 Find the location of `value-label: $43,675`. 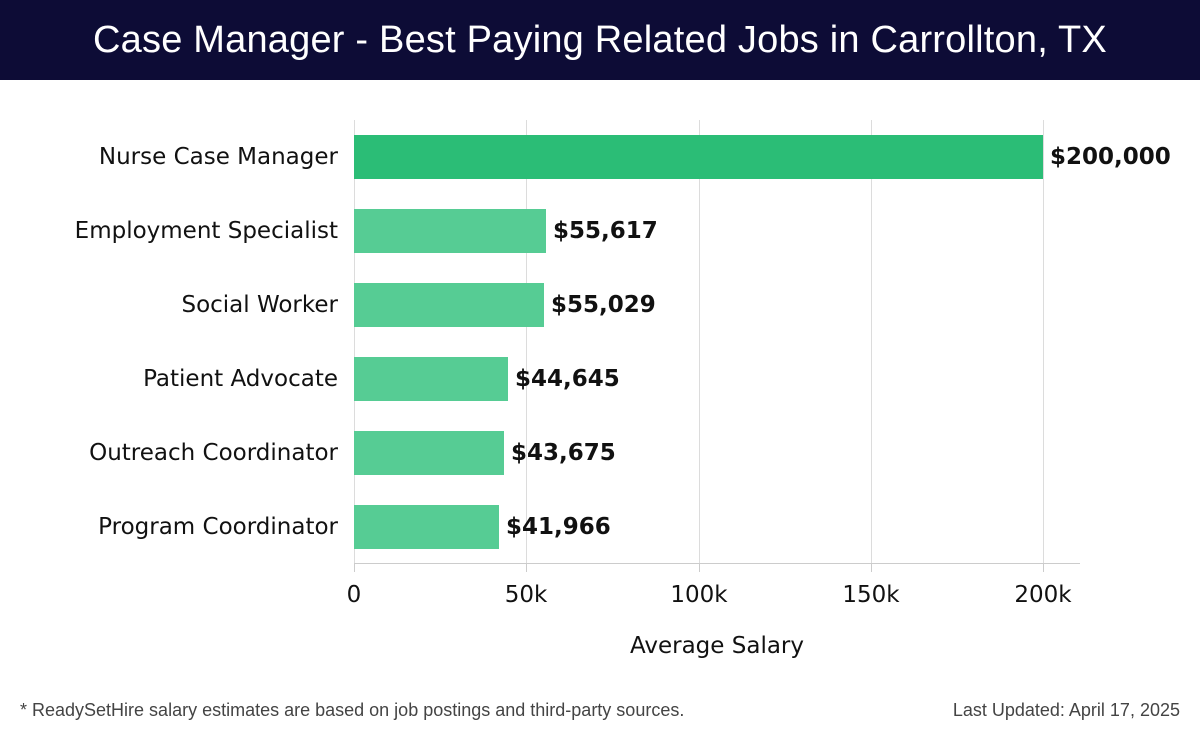

value-label: $43,675 is located at coordinates (563, 453).